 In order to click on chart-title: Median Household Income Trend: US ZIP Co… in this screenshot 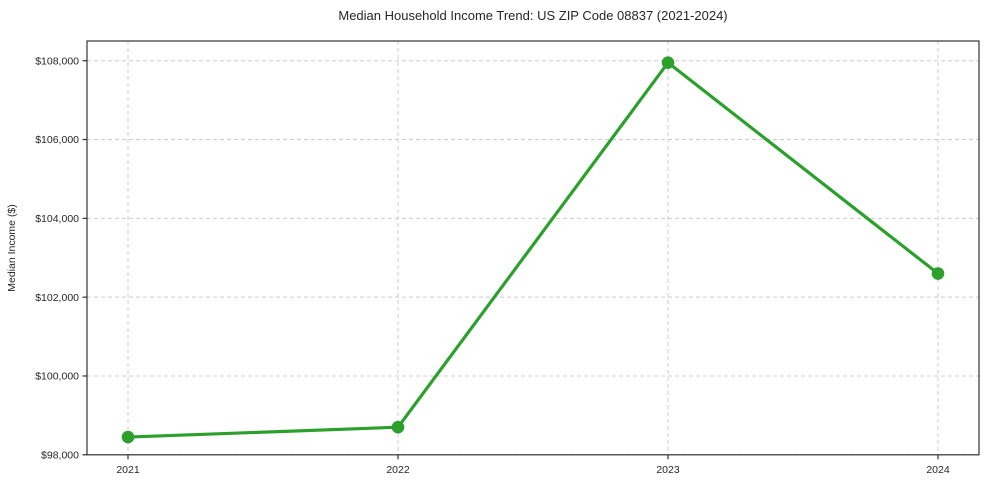, I will do `click(532, 15)`.